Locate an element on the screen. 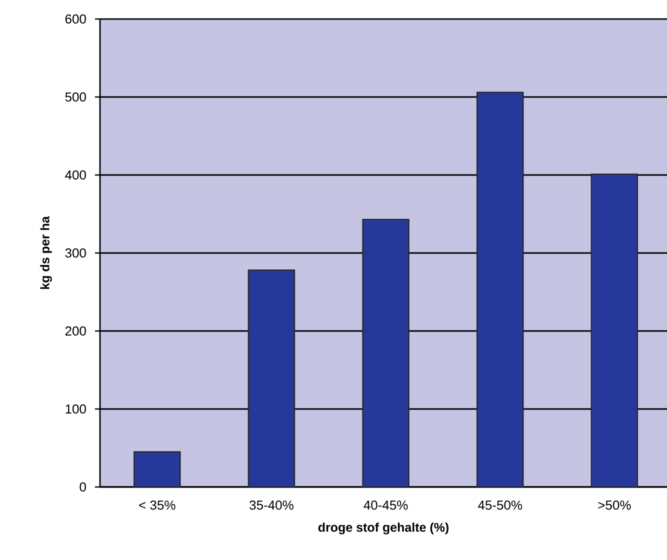 Image resolution: width=667 pixels, height=560 pixels. x-tick-label: 35-40% is located at coordinates (272, 505).